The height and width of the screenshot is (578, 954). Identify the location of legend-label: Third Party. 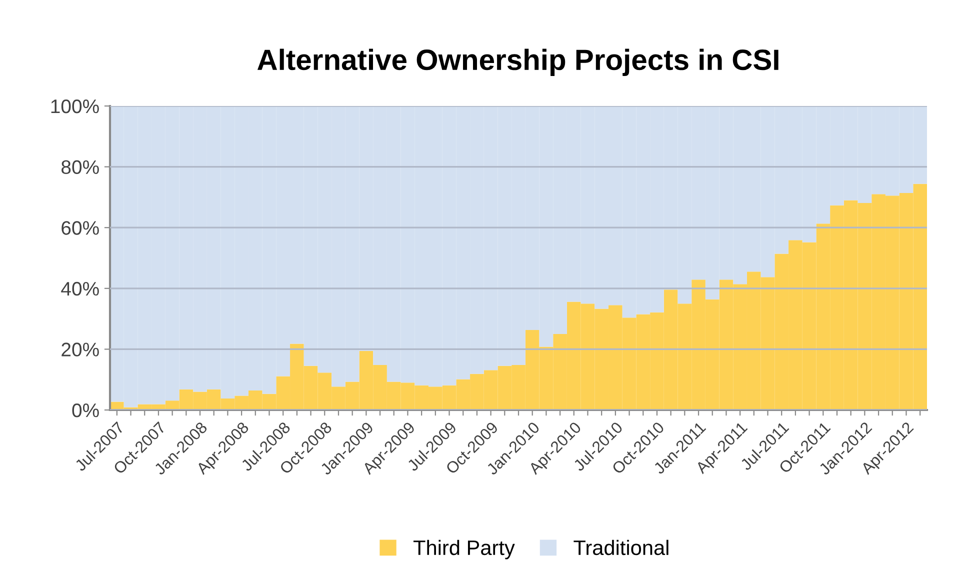
(464, 550).